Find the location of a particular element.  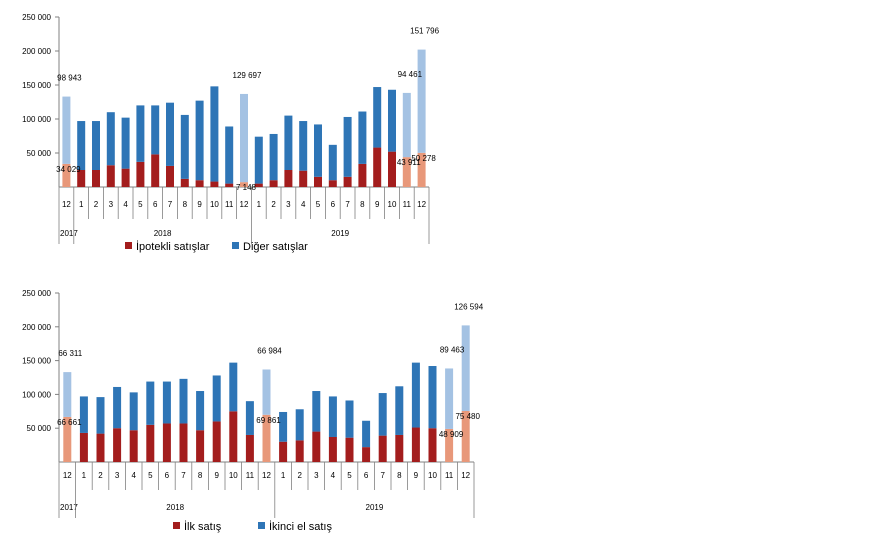

data-label: 66 984 is located at coordinates (269, 350).